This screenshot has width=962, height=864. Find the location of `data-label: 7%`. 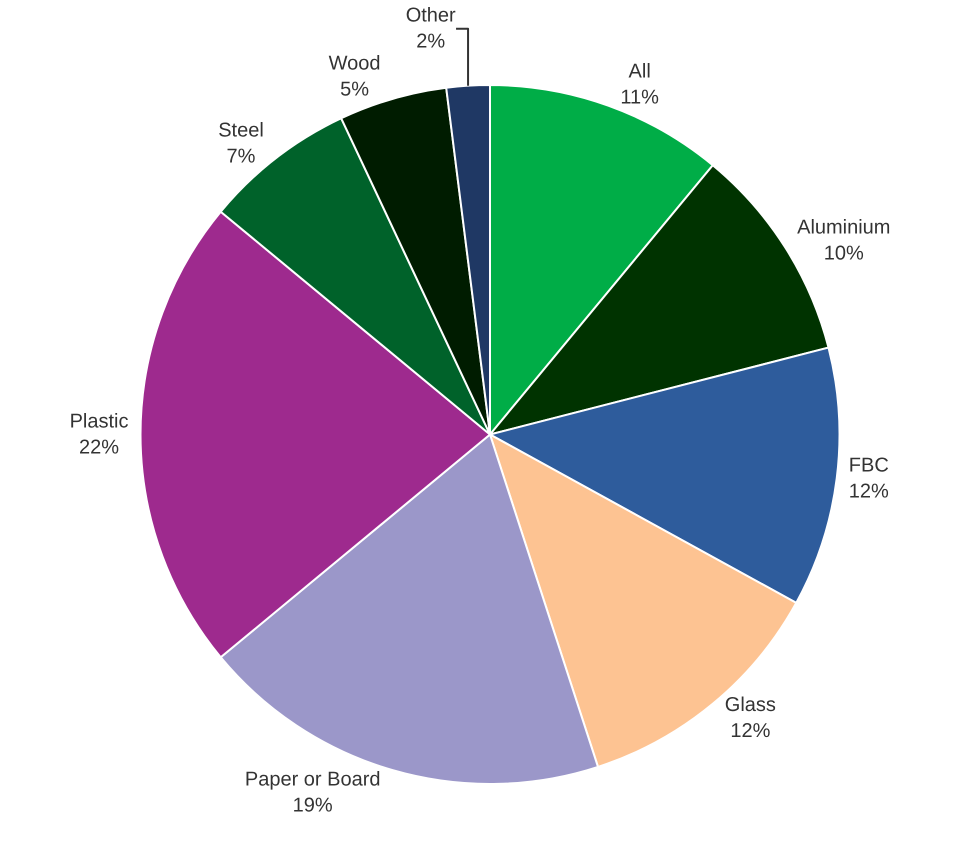

data-label: 7% is located at coordinates (241, 156).